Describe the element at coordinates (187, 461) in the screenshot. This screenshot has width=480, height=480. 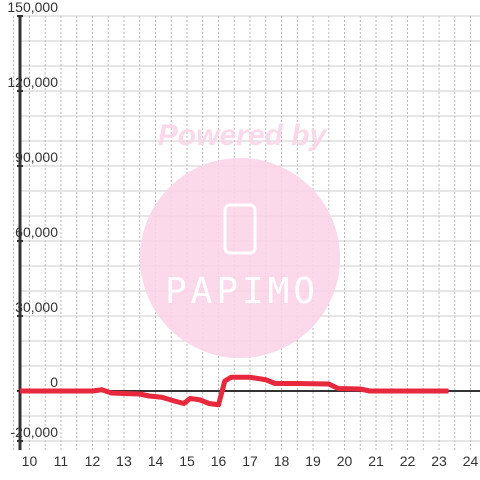
I see `x-tick-label: 15` at that location.